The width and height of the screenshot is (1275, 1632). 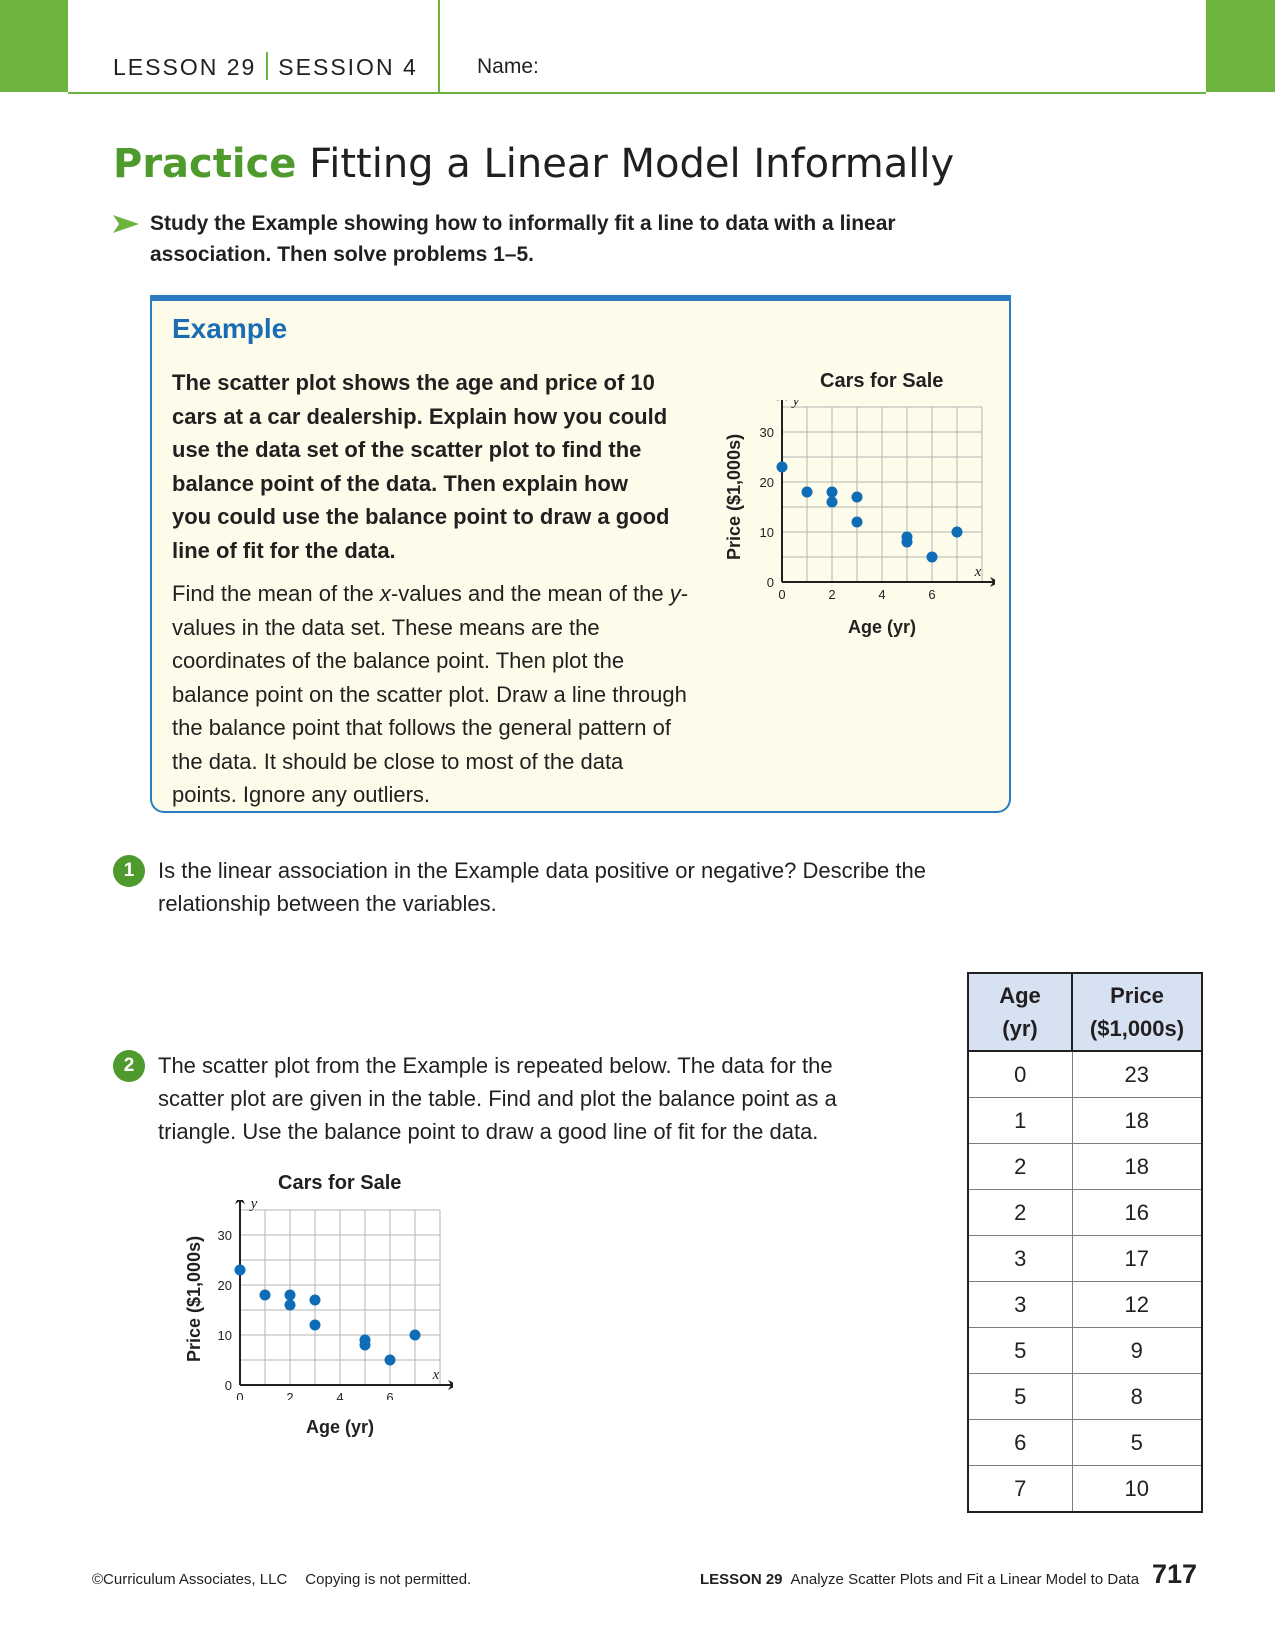 What do you see at coordinates (1137, 1304) in the screenshot?
I see `price-cell: 12` at bounding box center [1137, 1304].